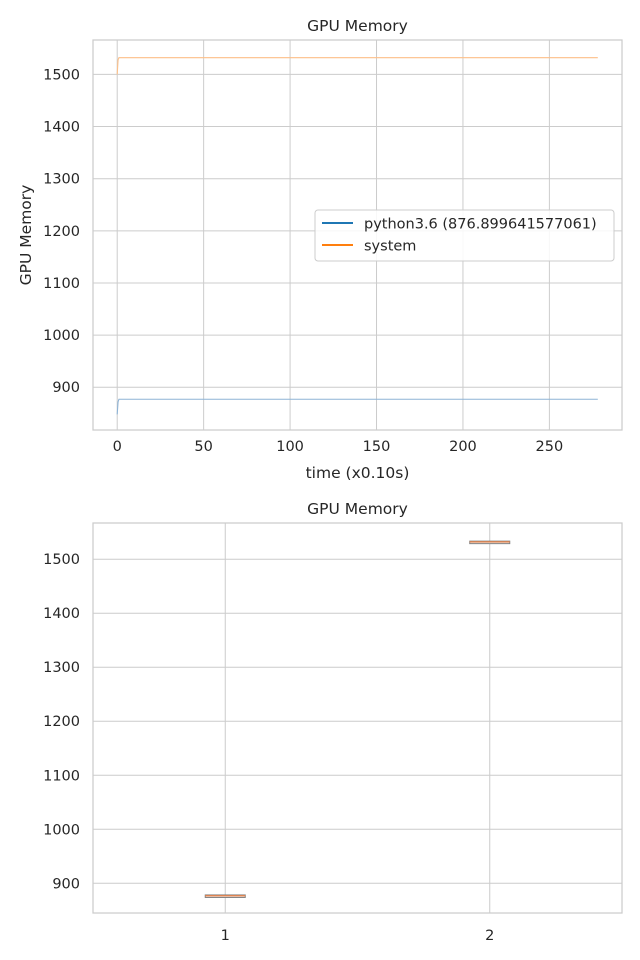  Describe the element at coordinates (338, 447) in the screenshot. I see `line-chart-x-ticks: 0 50 100 150 200 250` at that location.